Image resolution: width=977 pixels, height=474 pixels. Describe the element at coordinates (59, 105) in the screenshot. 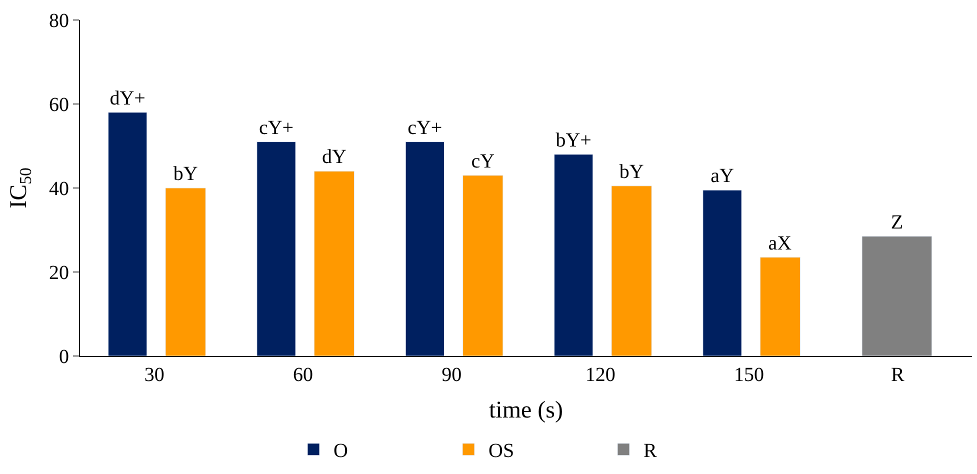

I see `y-tick-label: 60` at that location.